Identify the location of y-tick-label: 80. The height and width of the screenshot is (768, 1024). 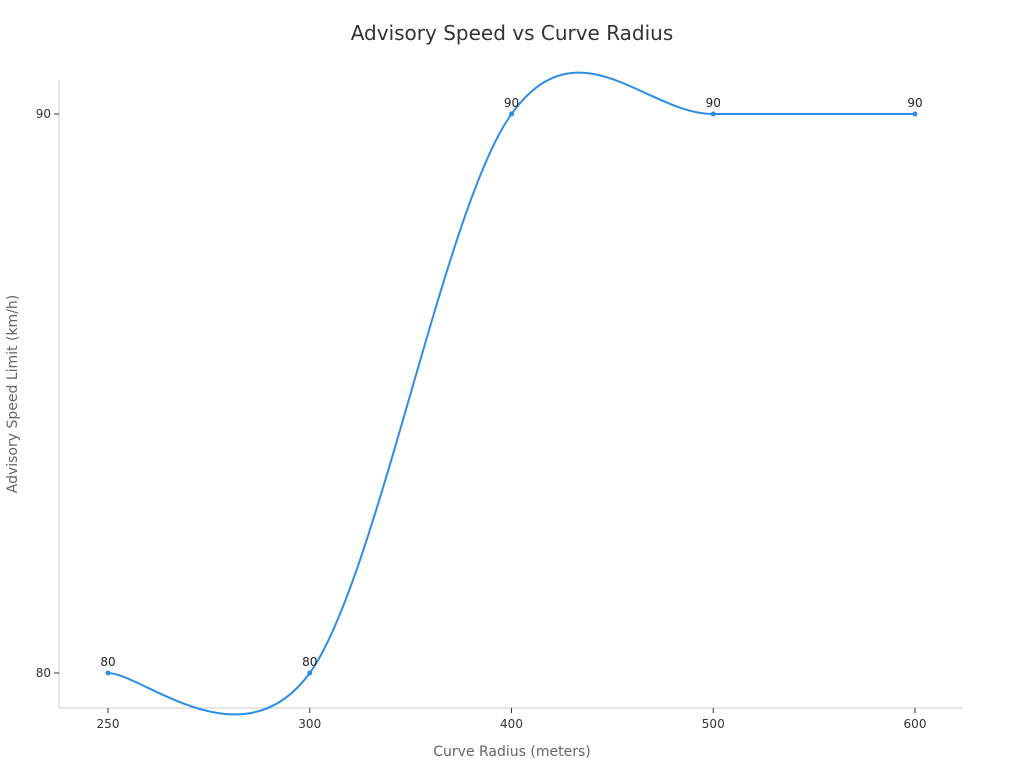
(43, 673).